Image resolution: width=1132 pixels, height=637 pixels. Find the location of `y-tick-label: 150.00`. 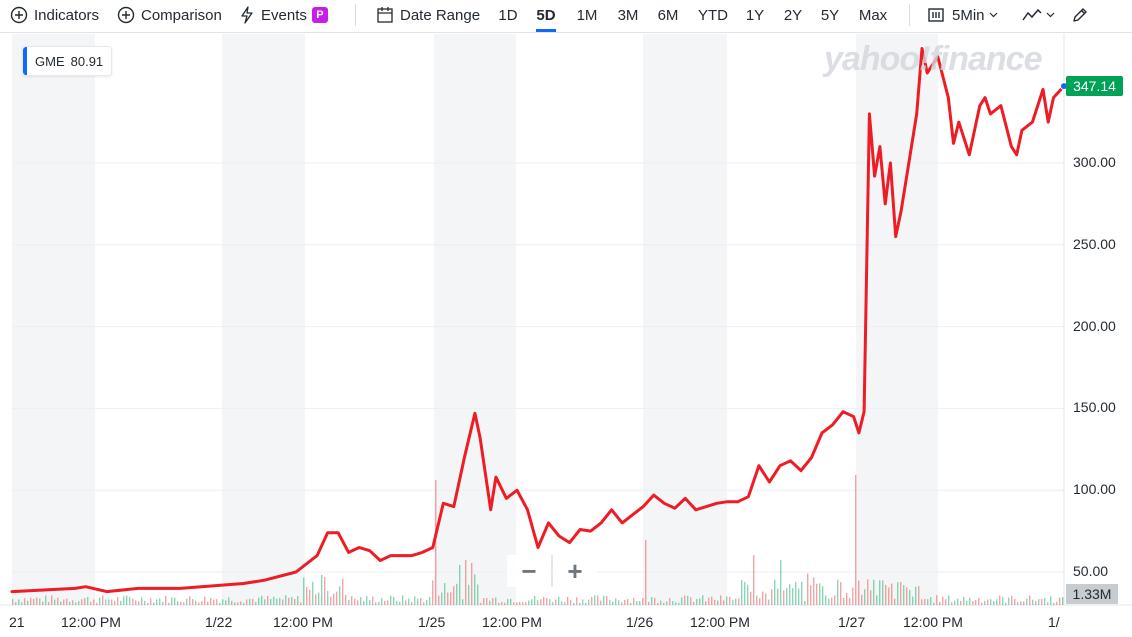

y-tick-label: 150.00 is located at coordinates (1094, 407).